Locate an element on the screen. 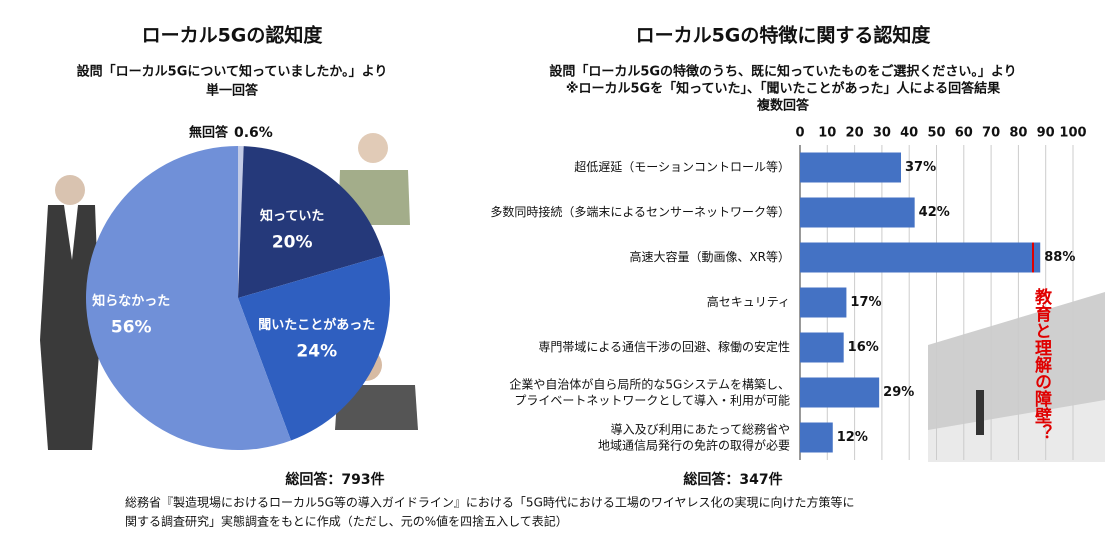 This screenshot has height=546, width=1120. subtitle: 設問「ローカル5Gの特徴のうち、既に知っていたものをご選択ください。」より is located at coordinates (782, 72).